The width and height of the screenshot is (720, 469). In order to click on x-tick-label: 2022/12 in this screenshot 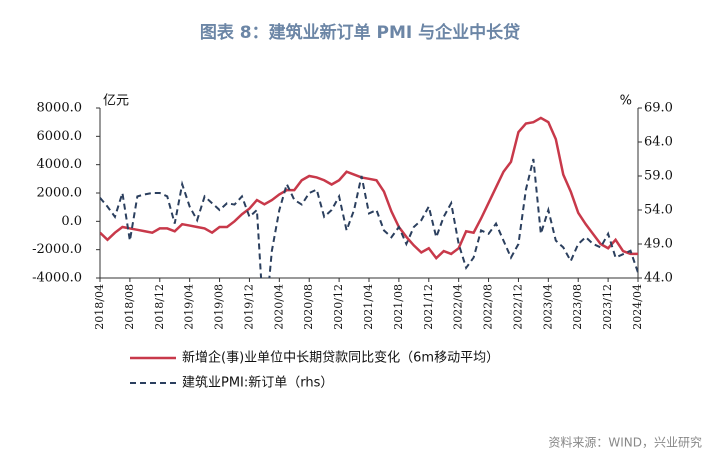, I will do `click(517, 307)`.